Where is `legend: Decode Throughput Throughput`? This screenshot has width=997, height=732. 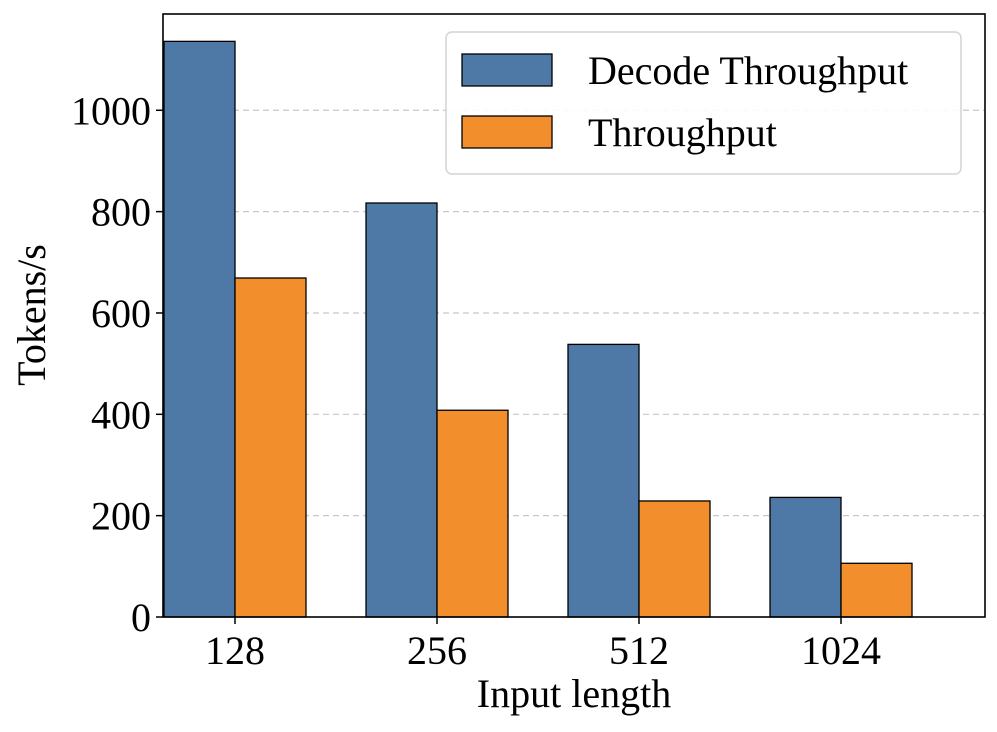
legend: Decode Throughput Throughput is located at coordinates (703, 103).